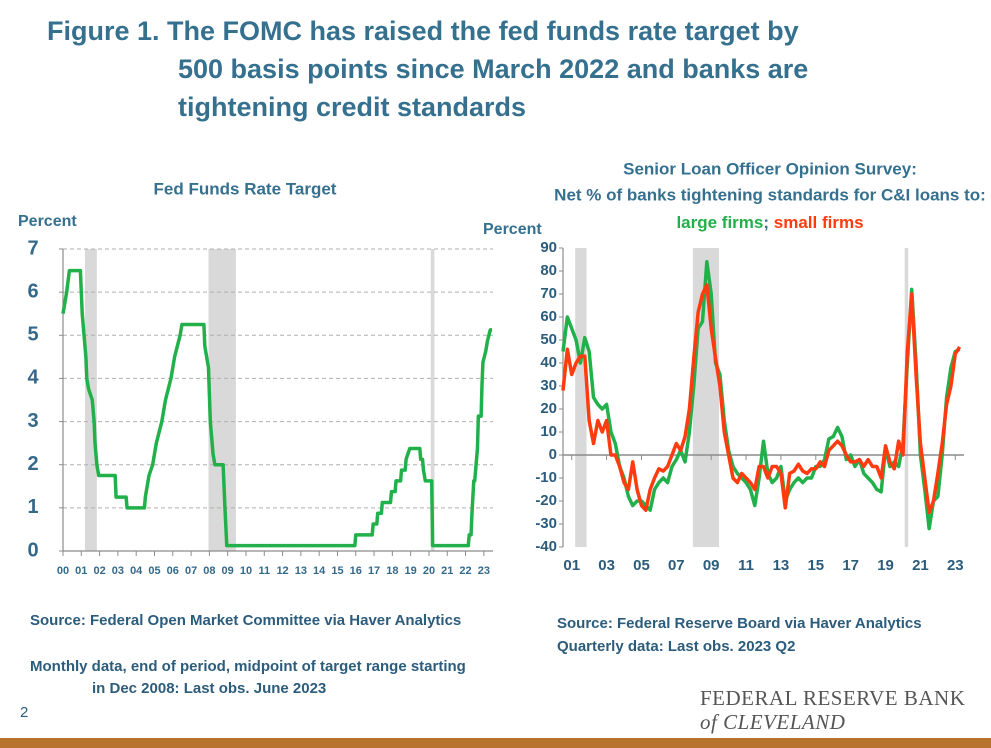 The height and width of the screenshot is (748, 991). What do you see at coordinates (548, 293) in the screenshot?
I see `y-tick-label: 70` at bounding box center [548, 293].